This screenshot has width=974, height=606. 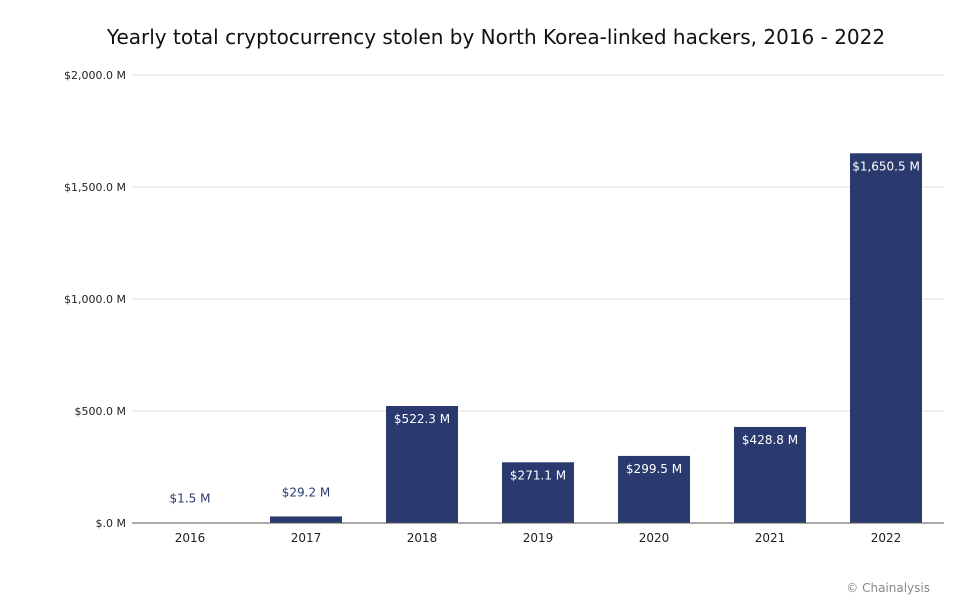 I want to click on bar-2022, so click(x=886, y=338).